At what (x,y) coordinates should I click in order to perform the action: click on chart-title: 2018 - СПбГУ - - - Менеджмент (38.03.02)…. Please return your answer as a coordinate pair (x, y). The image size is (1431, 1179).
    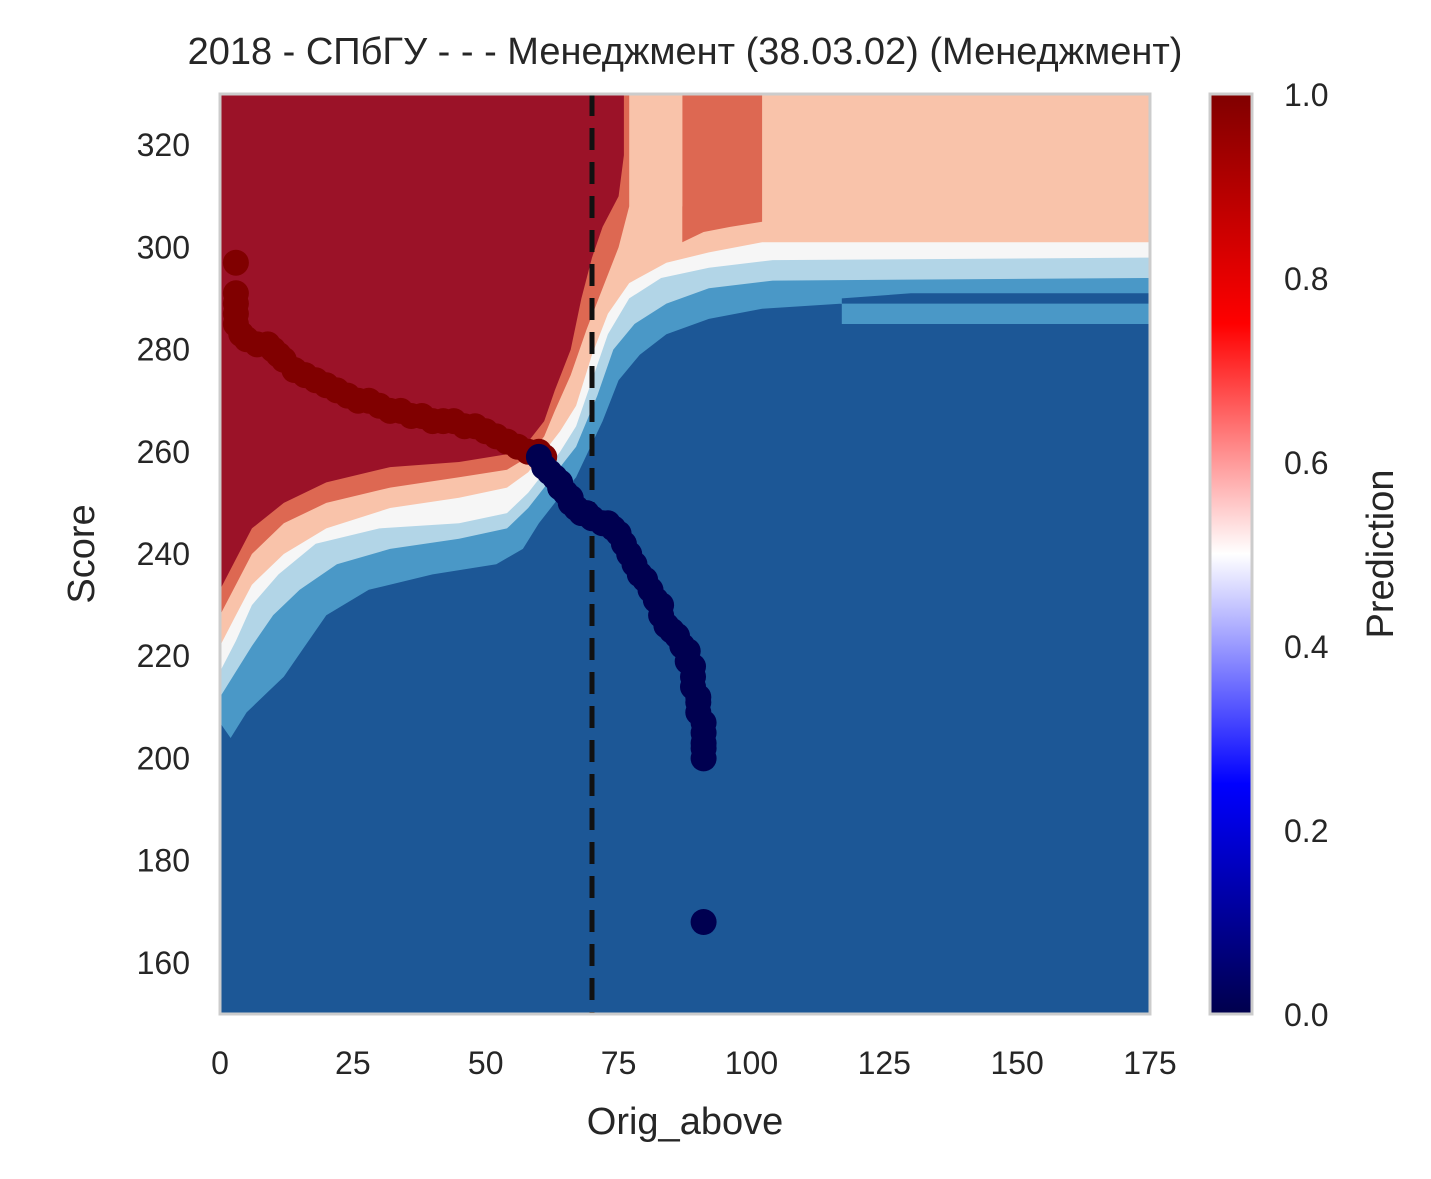
    Looking at the image, I should click on (685, 52).